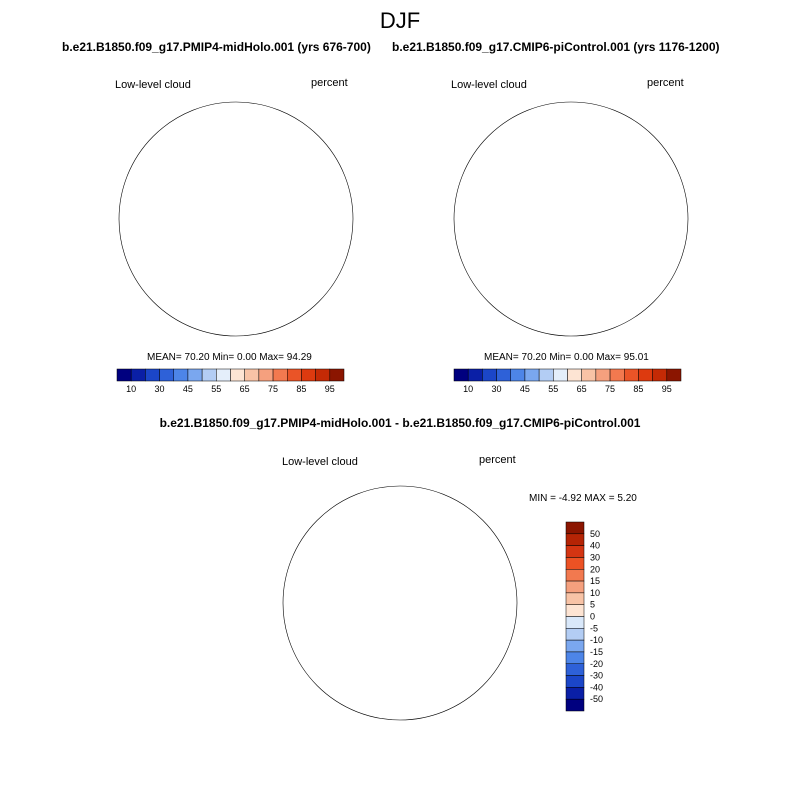  Describe the element at coordinates (153, 85) in the screenshot. I see `left-variable-label: Low-level cloud` at that location.